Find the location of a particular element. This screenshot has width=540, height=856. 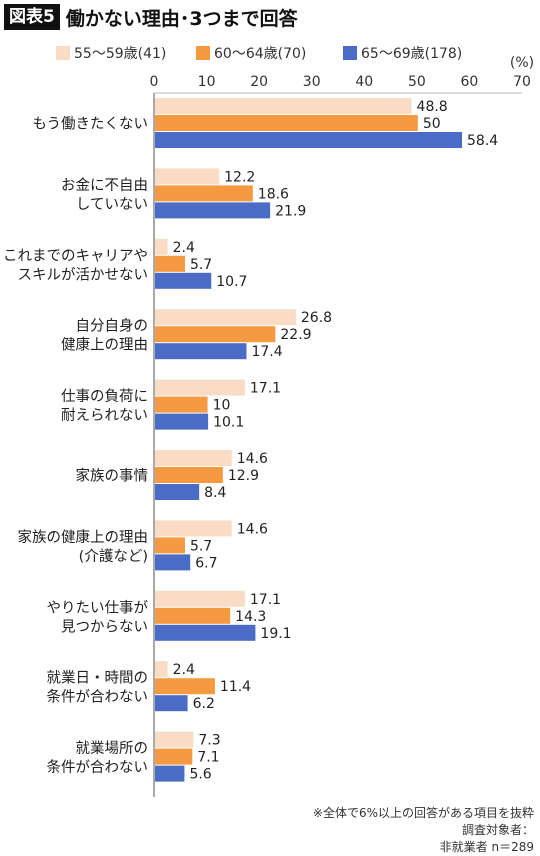

data-label: 5.6 is located at coordinates (200, 775).